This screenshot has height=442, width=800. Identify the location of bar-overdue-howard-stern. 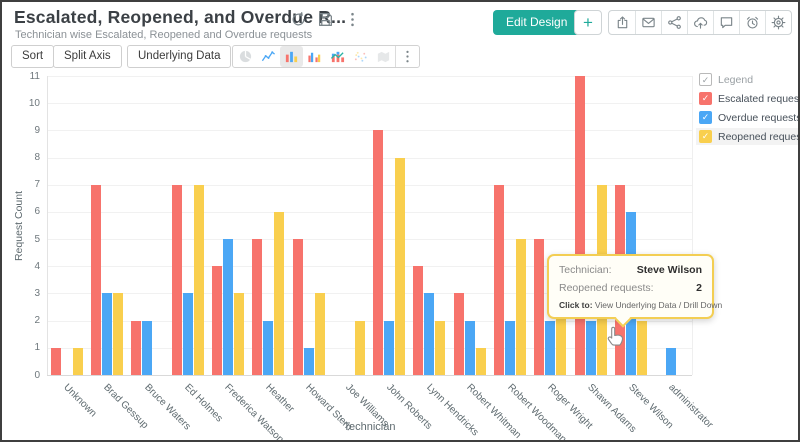
(308, 361).